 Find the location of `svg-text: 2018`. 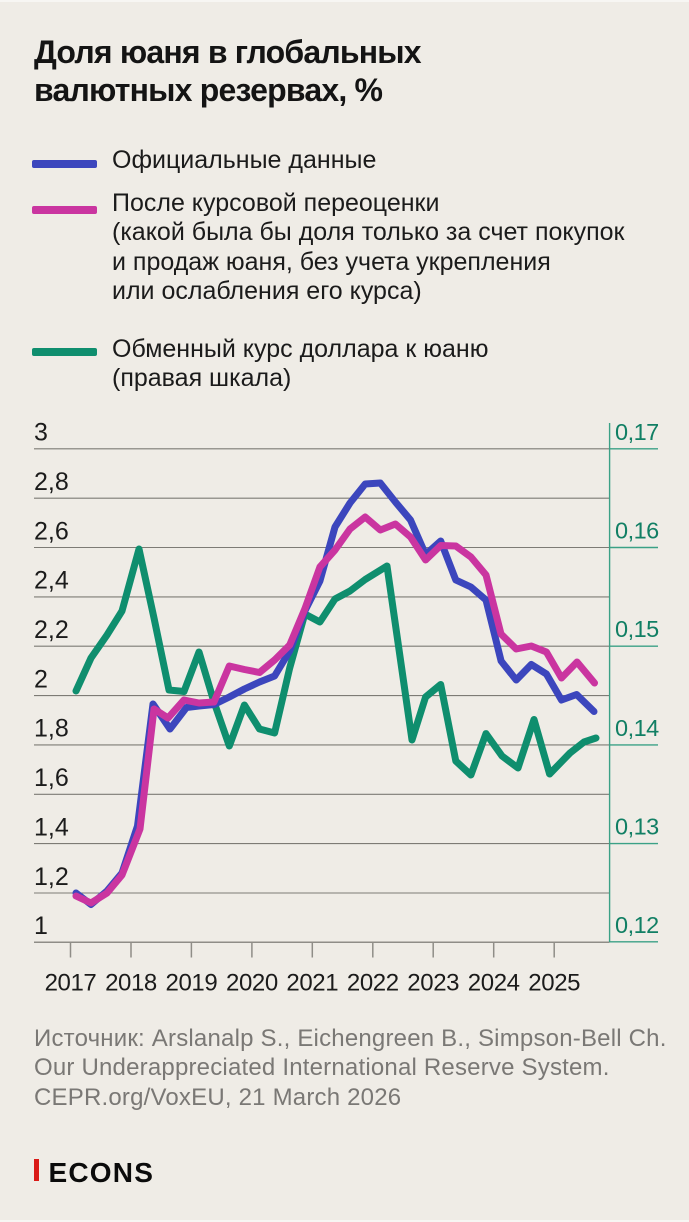

svg-text: 2018 is located at coordinates (131, 983).